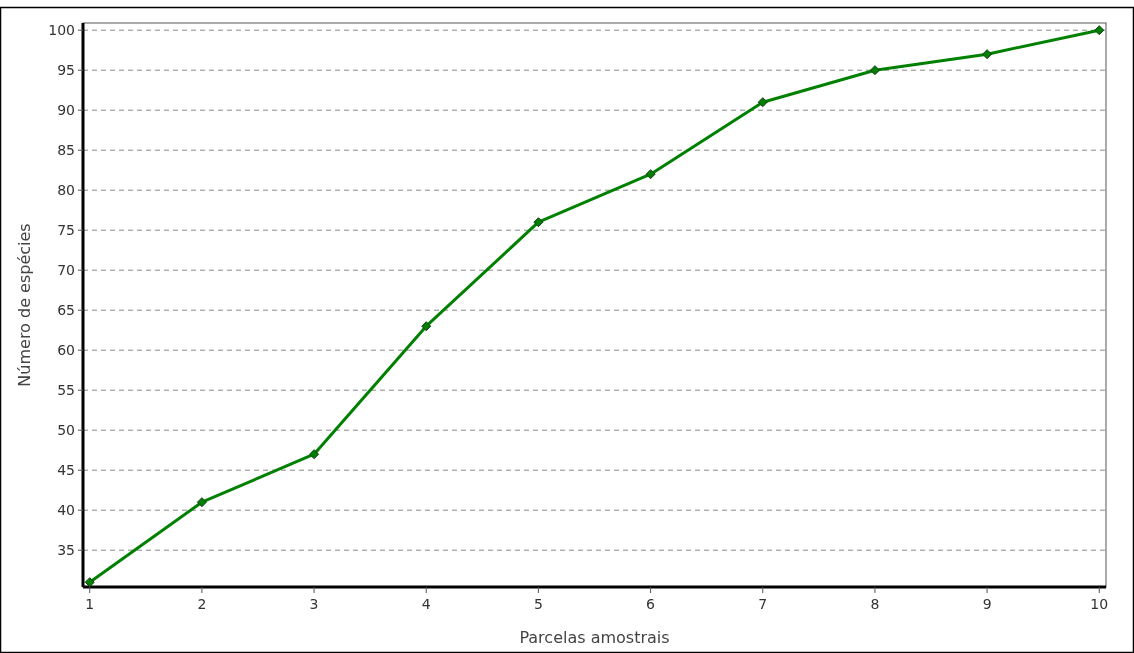  I want to click on y-axis-title: Número de espécies, so click(24, 305).